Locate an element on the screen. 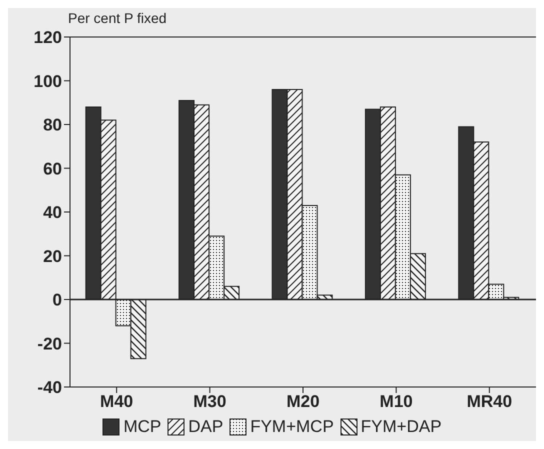 The height and width of the screenshot is (449, 544). legend-label: MCP is located at coordinates (142, 427).